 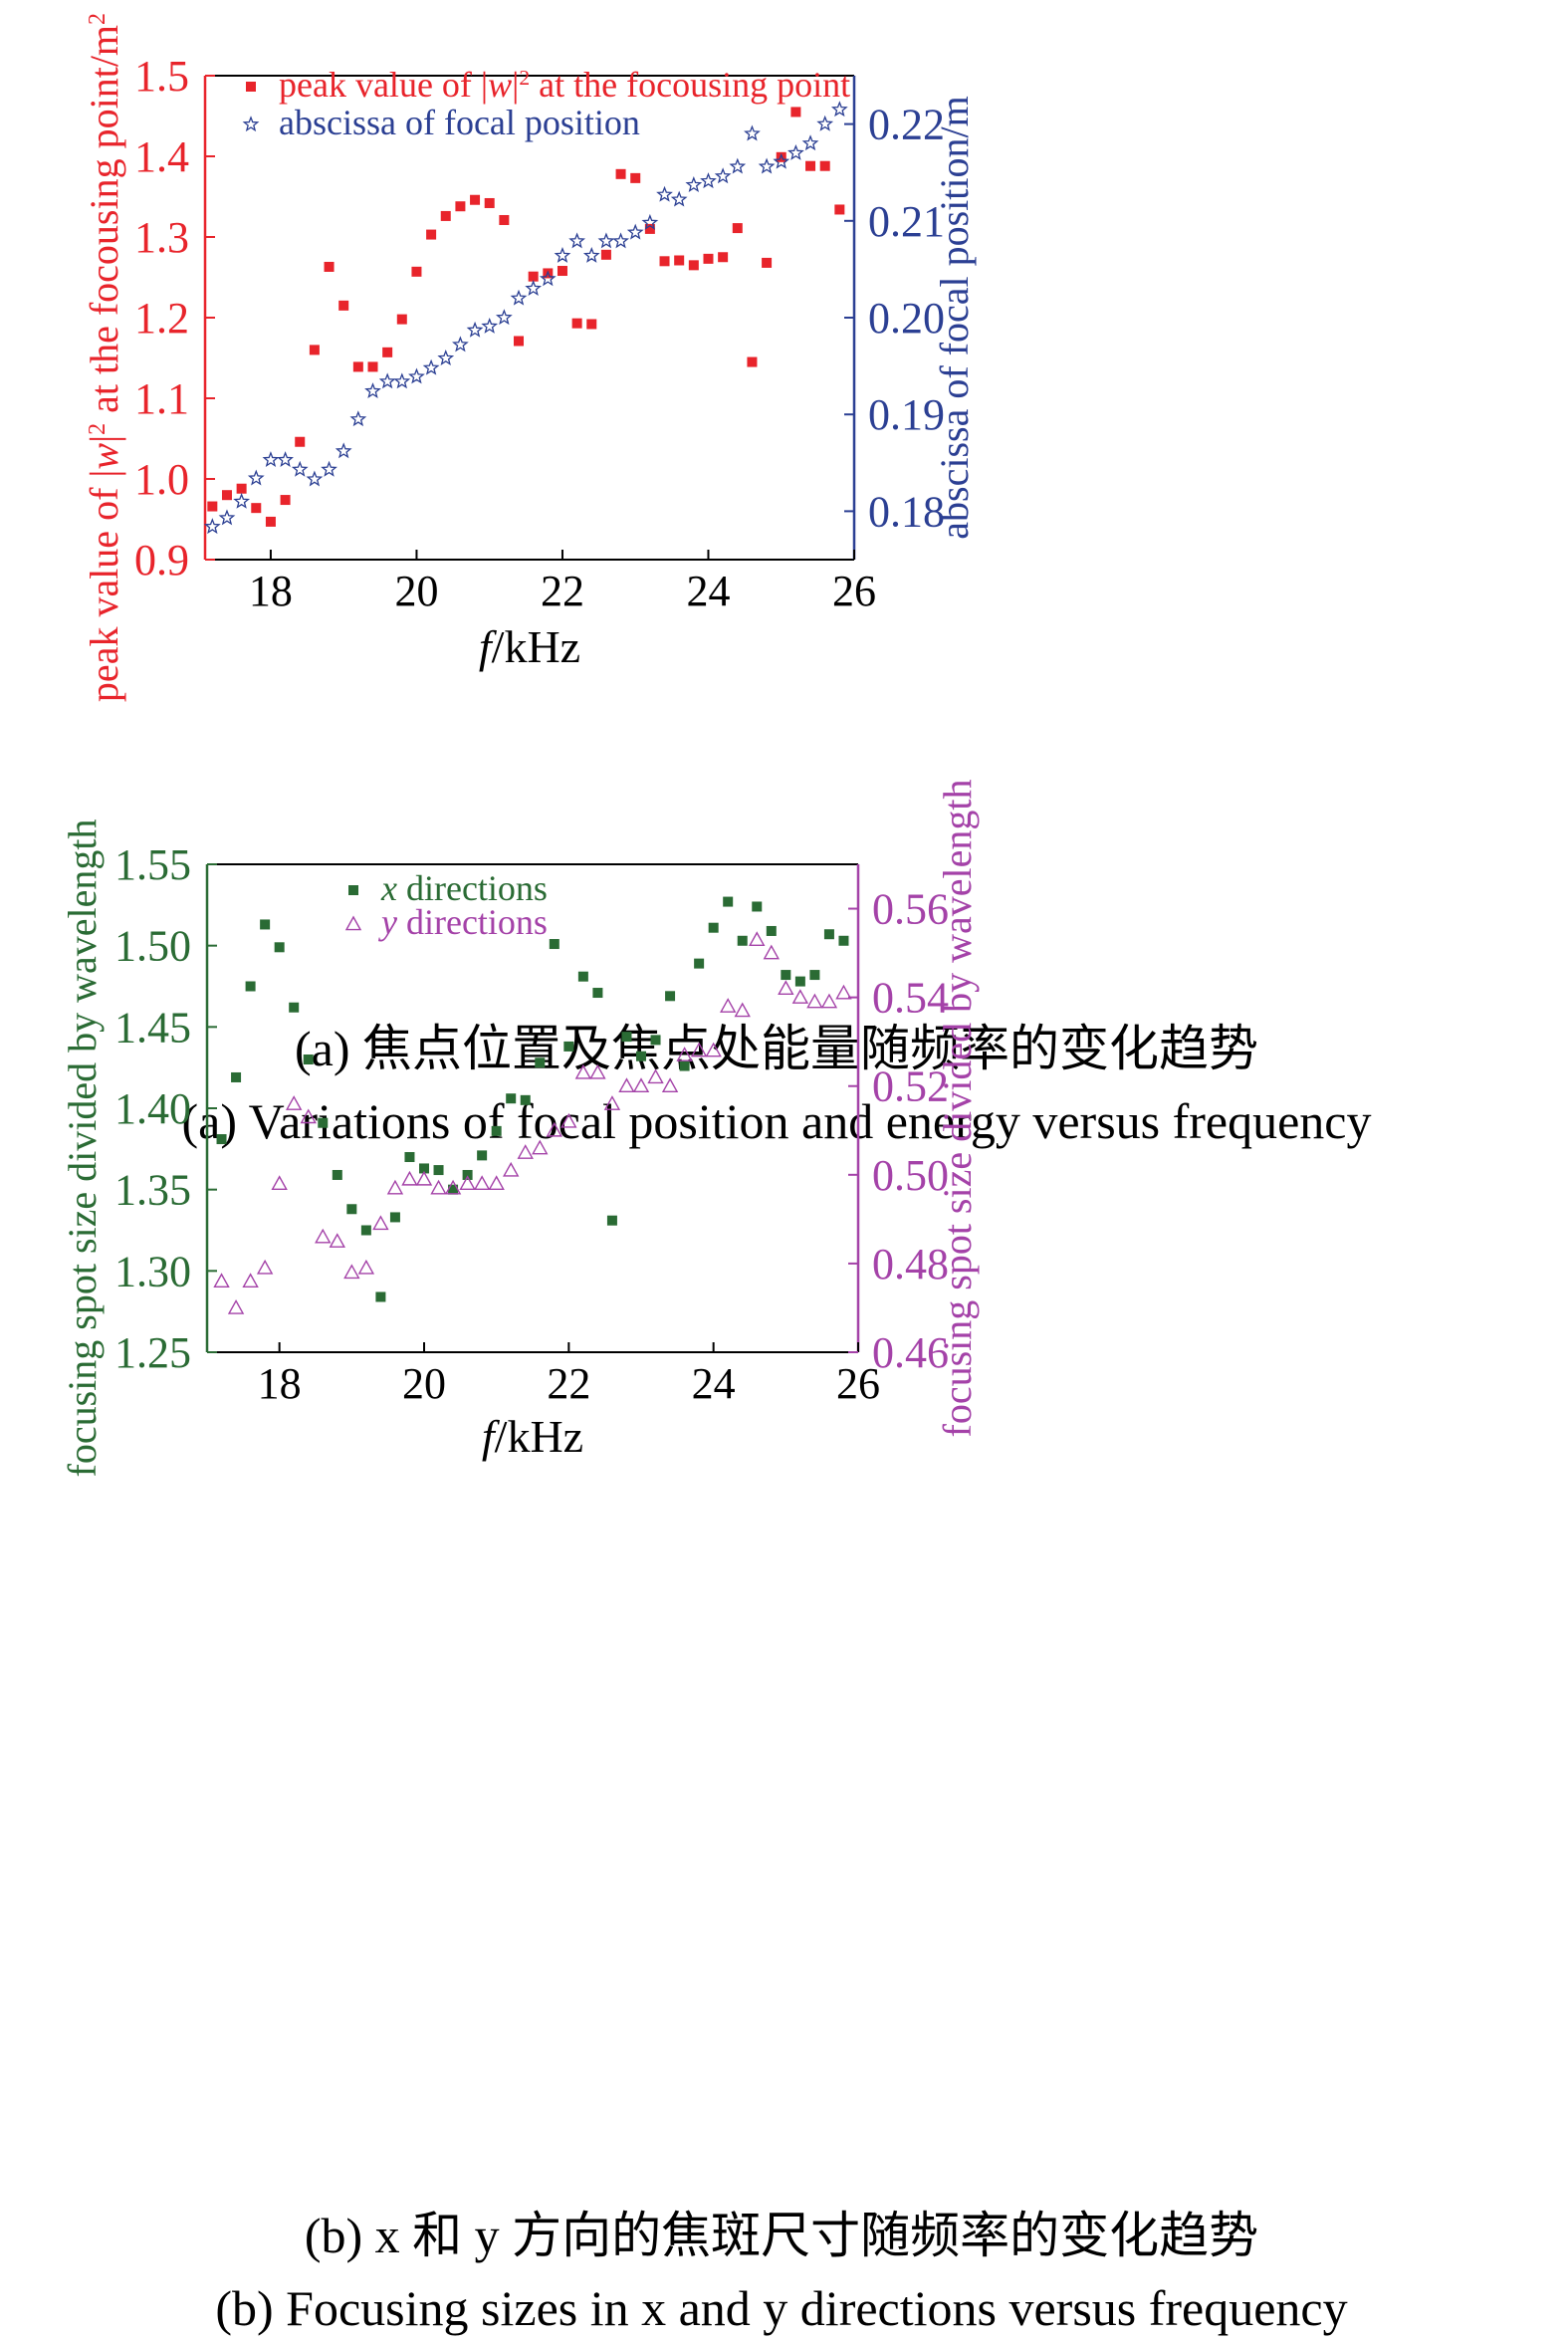 What do you see at coordinates (152, 1191) in the screenshot?
I see `left-y-tick-label: 1.35` at bounding box center [152, 1191].